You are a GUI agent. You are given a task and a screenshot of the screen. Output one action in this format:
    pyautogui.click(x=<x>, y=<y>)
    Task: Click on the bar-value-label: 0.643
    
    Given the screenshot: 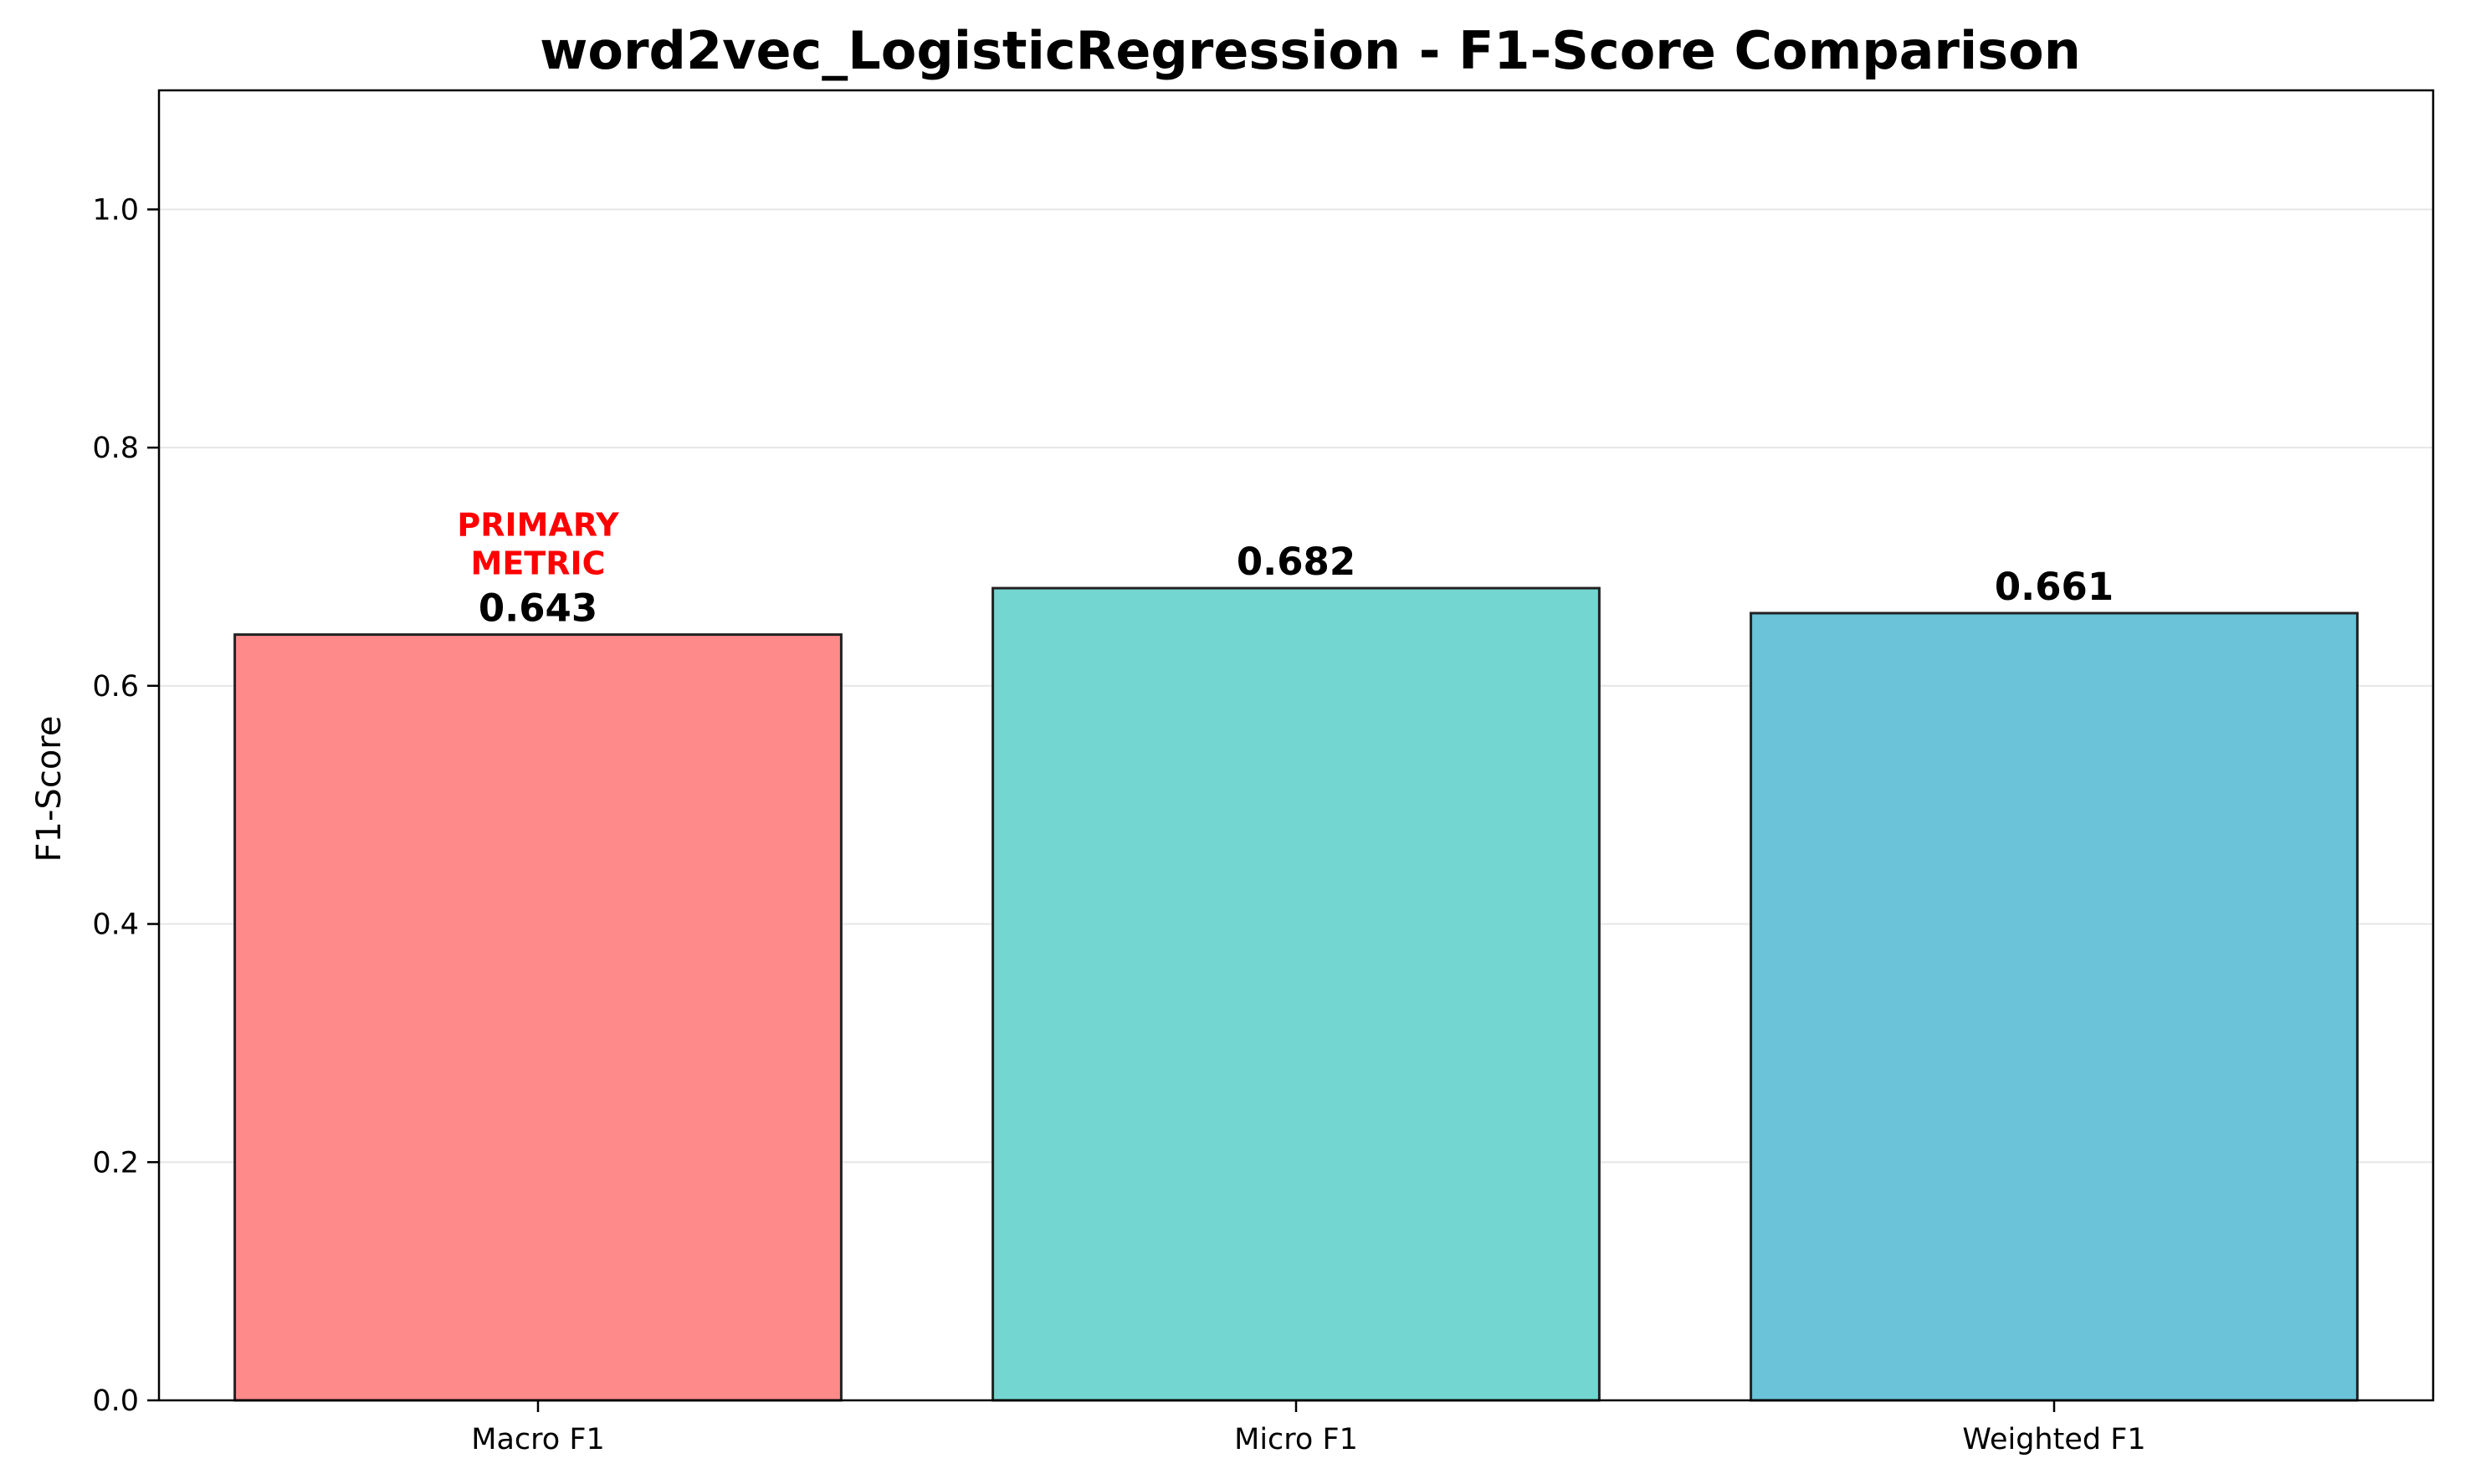 What is the action you would take?
    pyautogui.click(x=538, y=608)
    